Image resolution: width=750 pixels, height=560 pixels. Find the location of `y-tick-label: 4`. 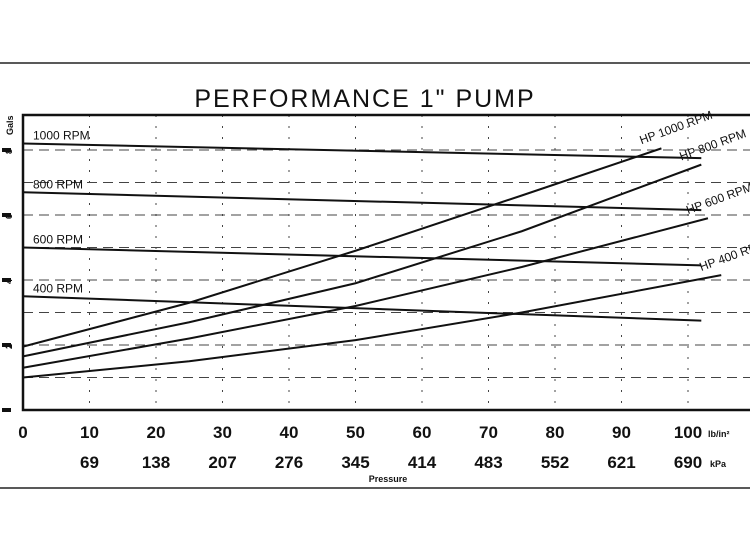

y-tick-label: 4 is located at coordinates (9, 281).